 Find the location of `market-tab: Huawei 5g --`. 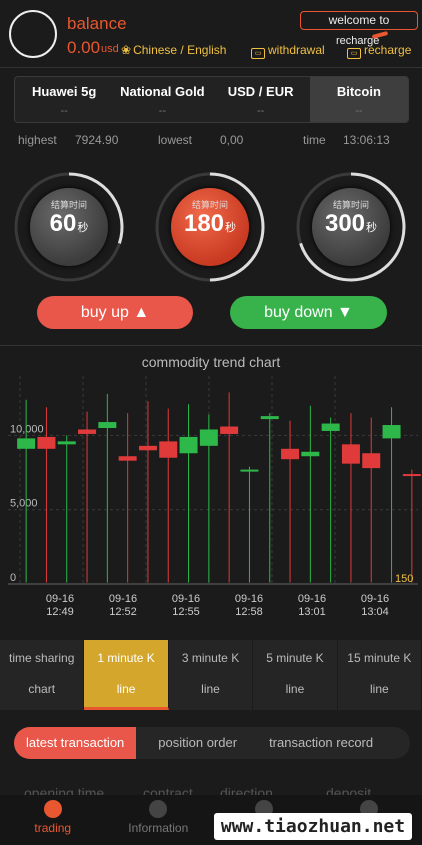

market-tab: Huawei 5g -- is located at coordinates (64, 100).